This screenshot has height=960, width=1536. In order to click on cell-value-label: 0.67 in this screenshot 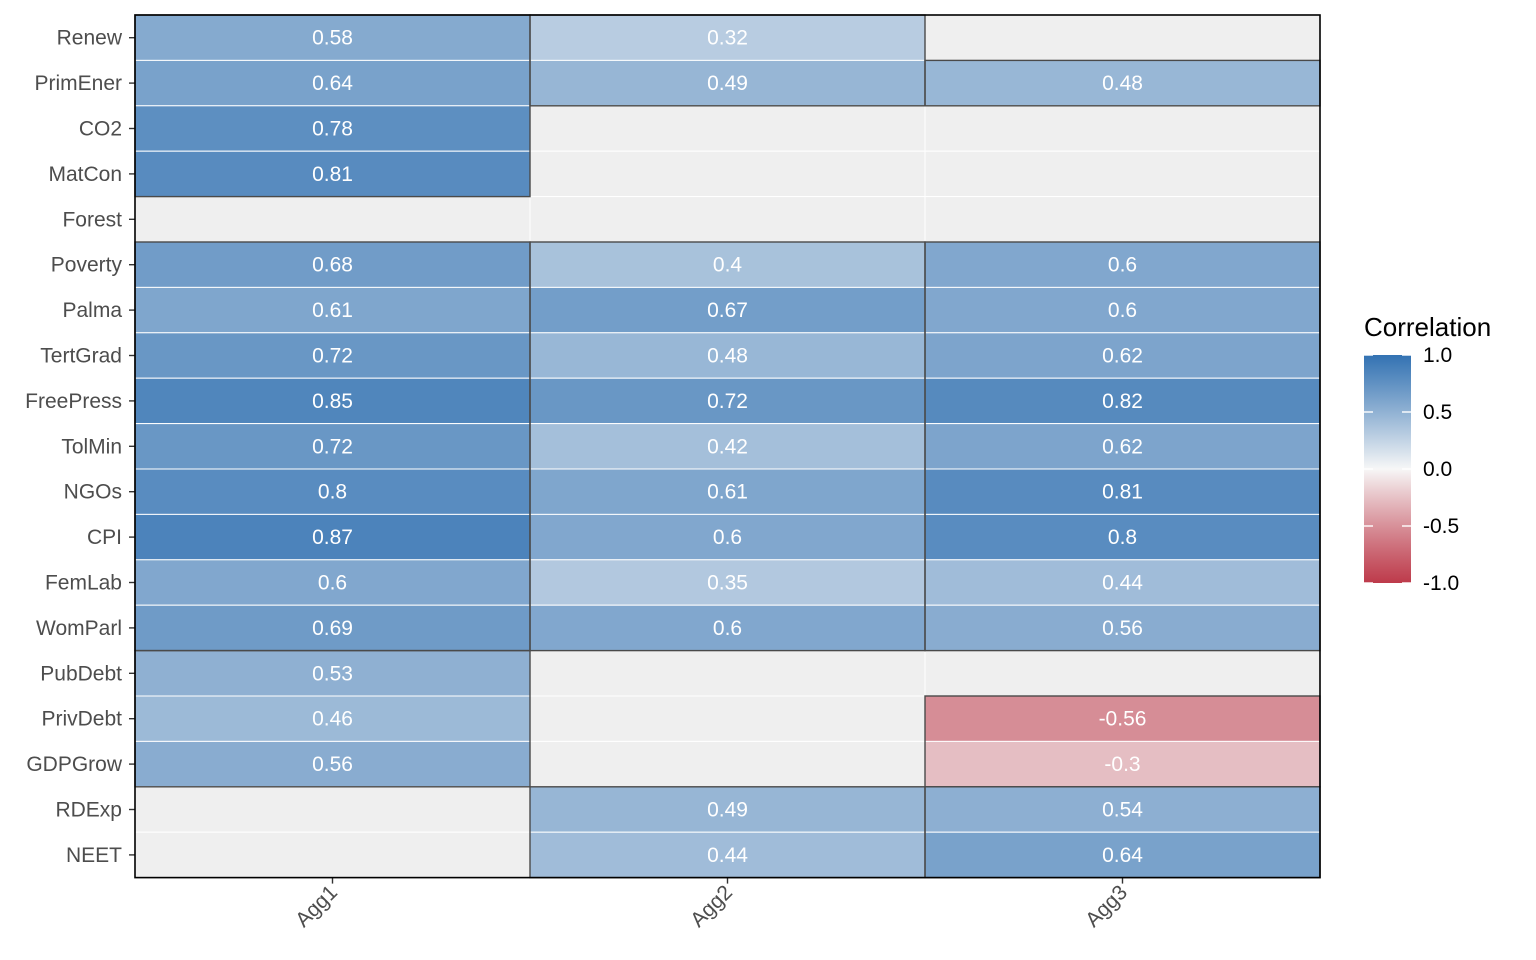, I will do `click(727, 310)`.